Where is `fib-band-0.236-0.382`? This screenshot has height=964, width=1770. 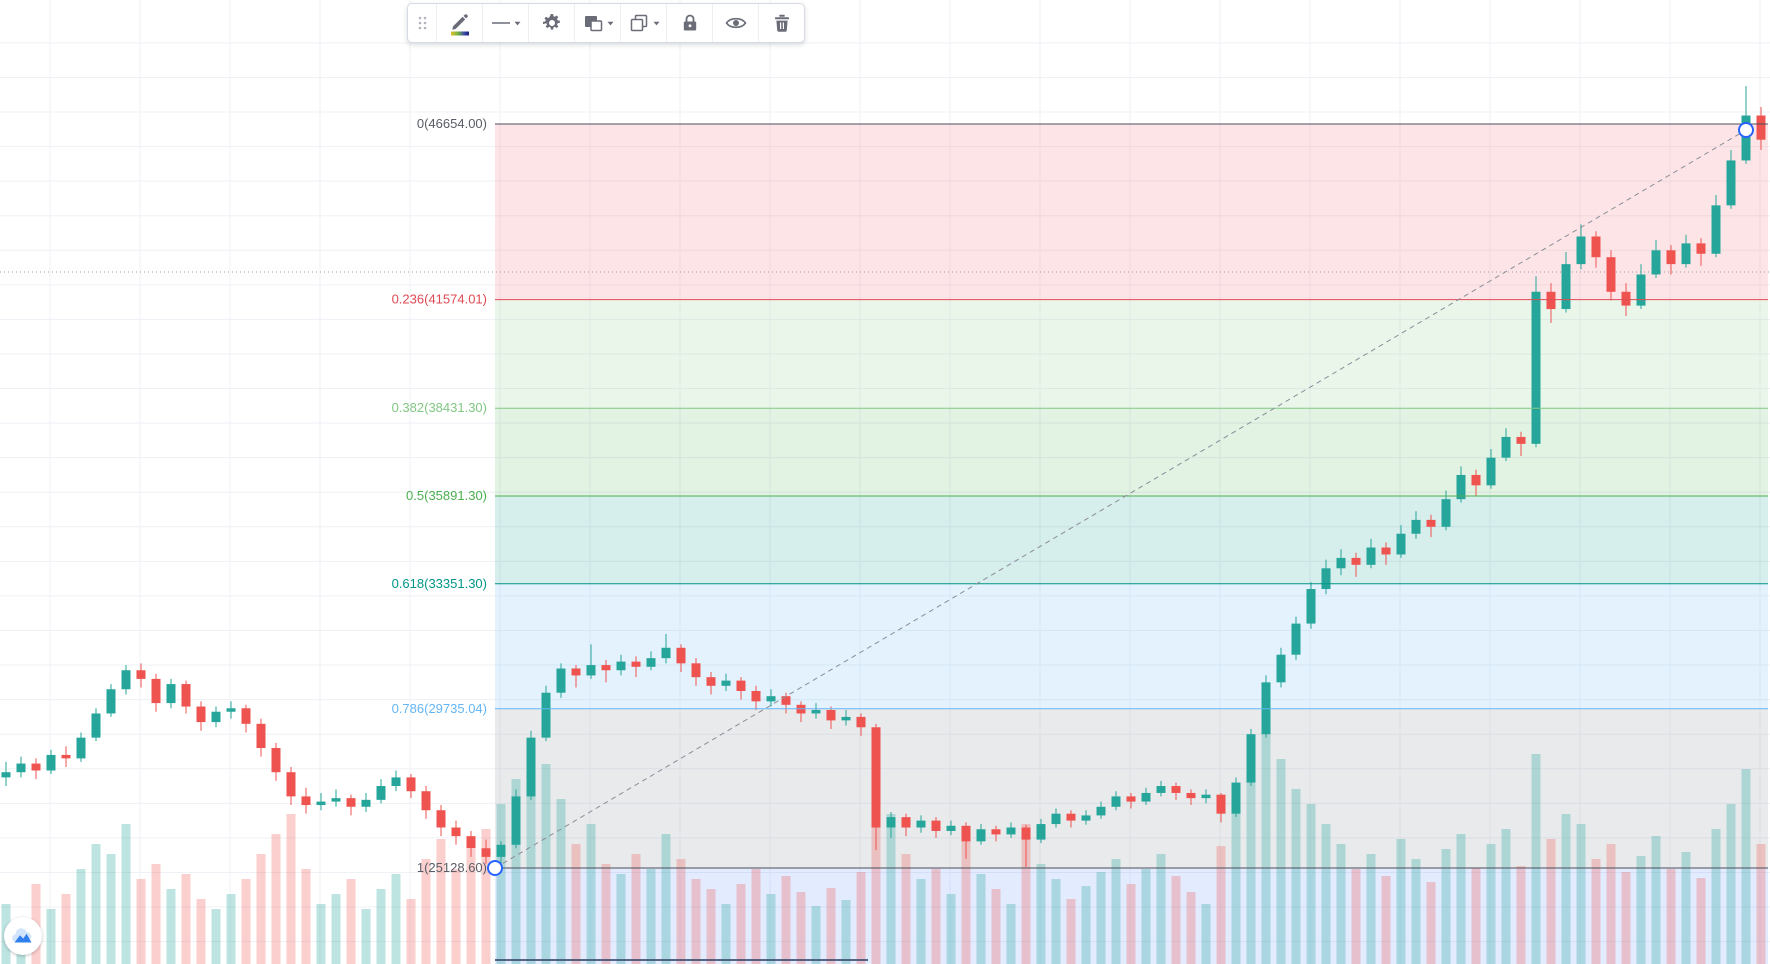
fib-band-0.236-0.382 is located at coordinates (1131, 354).